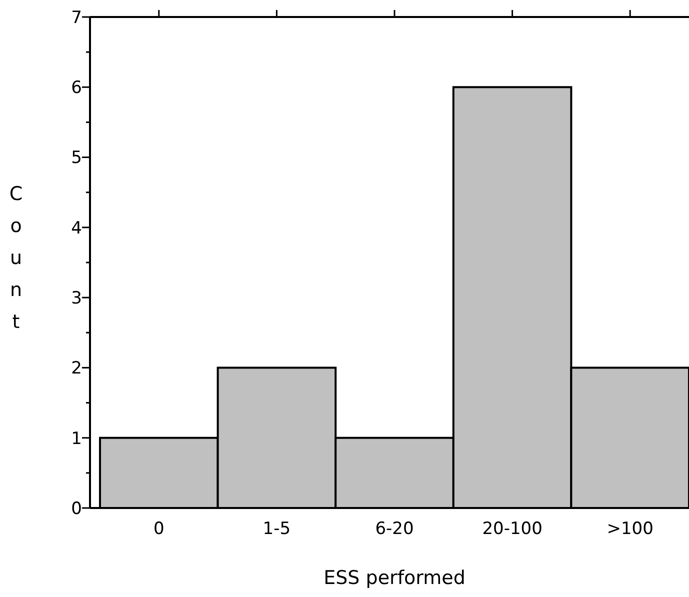 This screenshot has height=597, width=689. What do you see at coordinates (76, 88) in the screenshot?
I see `y-tick-label: 6` at bounding box center [76, 88].